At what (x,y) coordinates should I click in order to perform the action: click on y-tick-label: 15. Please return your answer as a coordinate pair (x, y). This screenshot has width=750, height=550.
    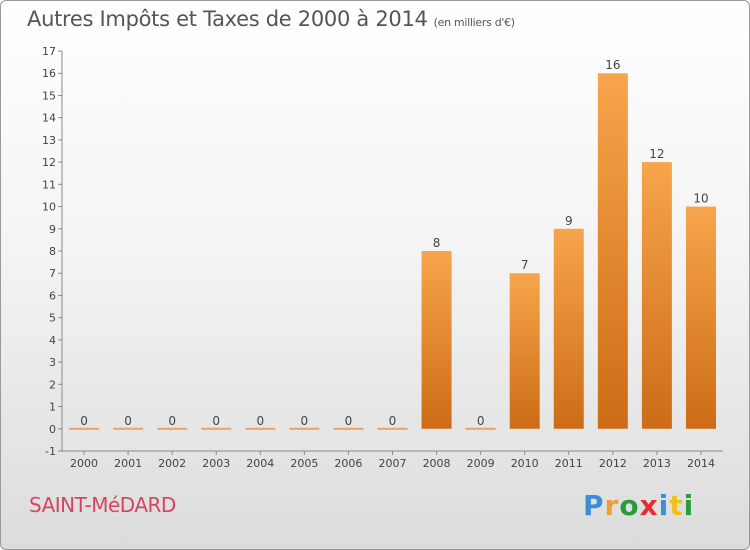
    Looking at the image, I should click on (49, 95).